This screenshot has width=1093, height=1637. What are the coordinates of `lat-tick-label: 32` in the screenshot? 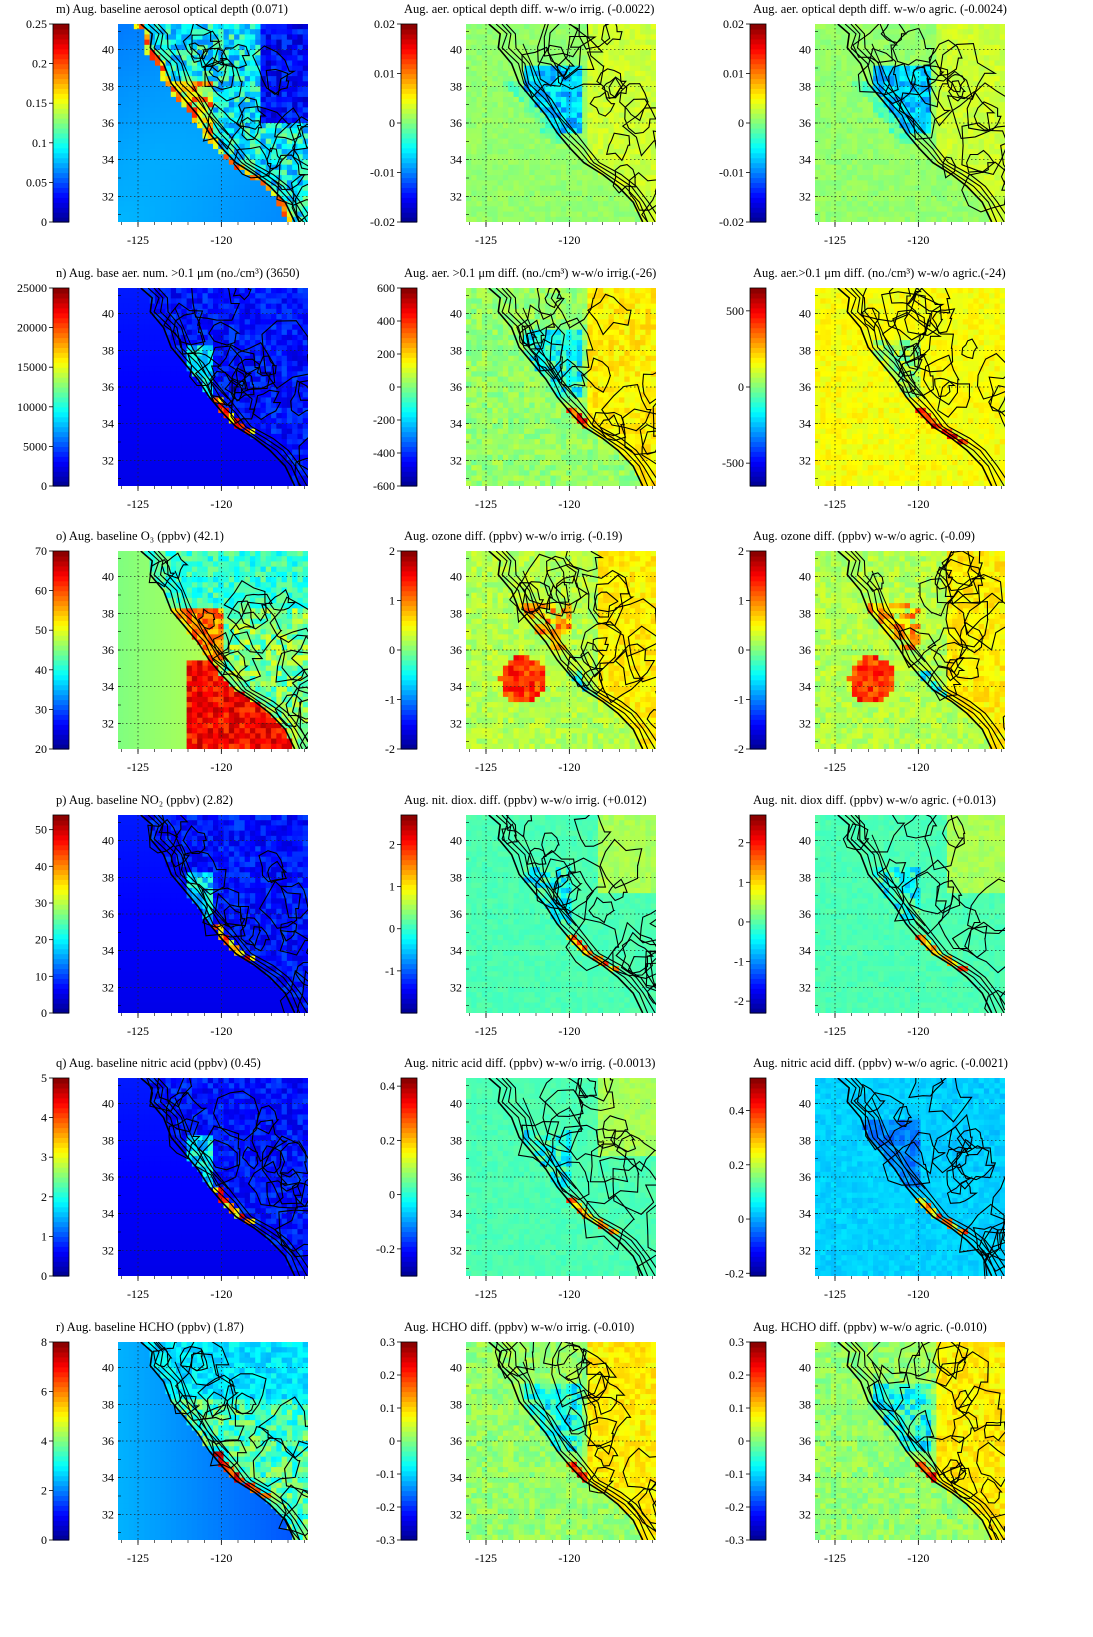 It's located at (805, 196).